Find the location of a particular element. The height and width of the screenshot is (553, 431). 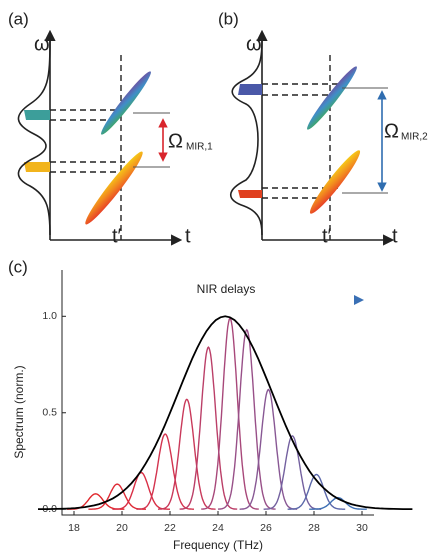

x-tick-label: 18 is located at coordinates (74, 528).